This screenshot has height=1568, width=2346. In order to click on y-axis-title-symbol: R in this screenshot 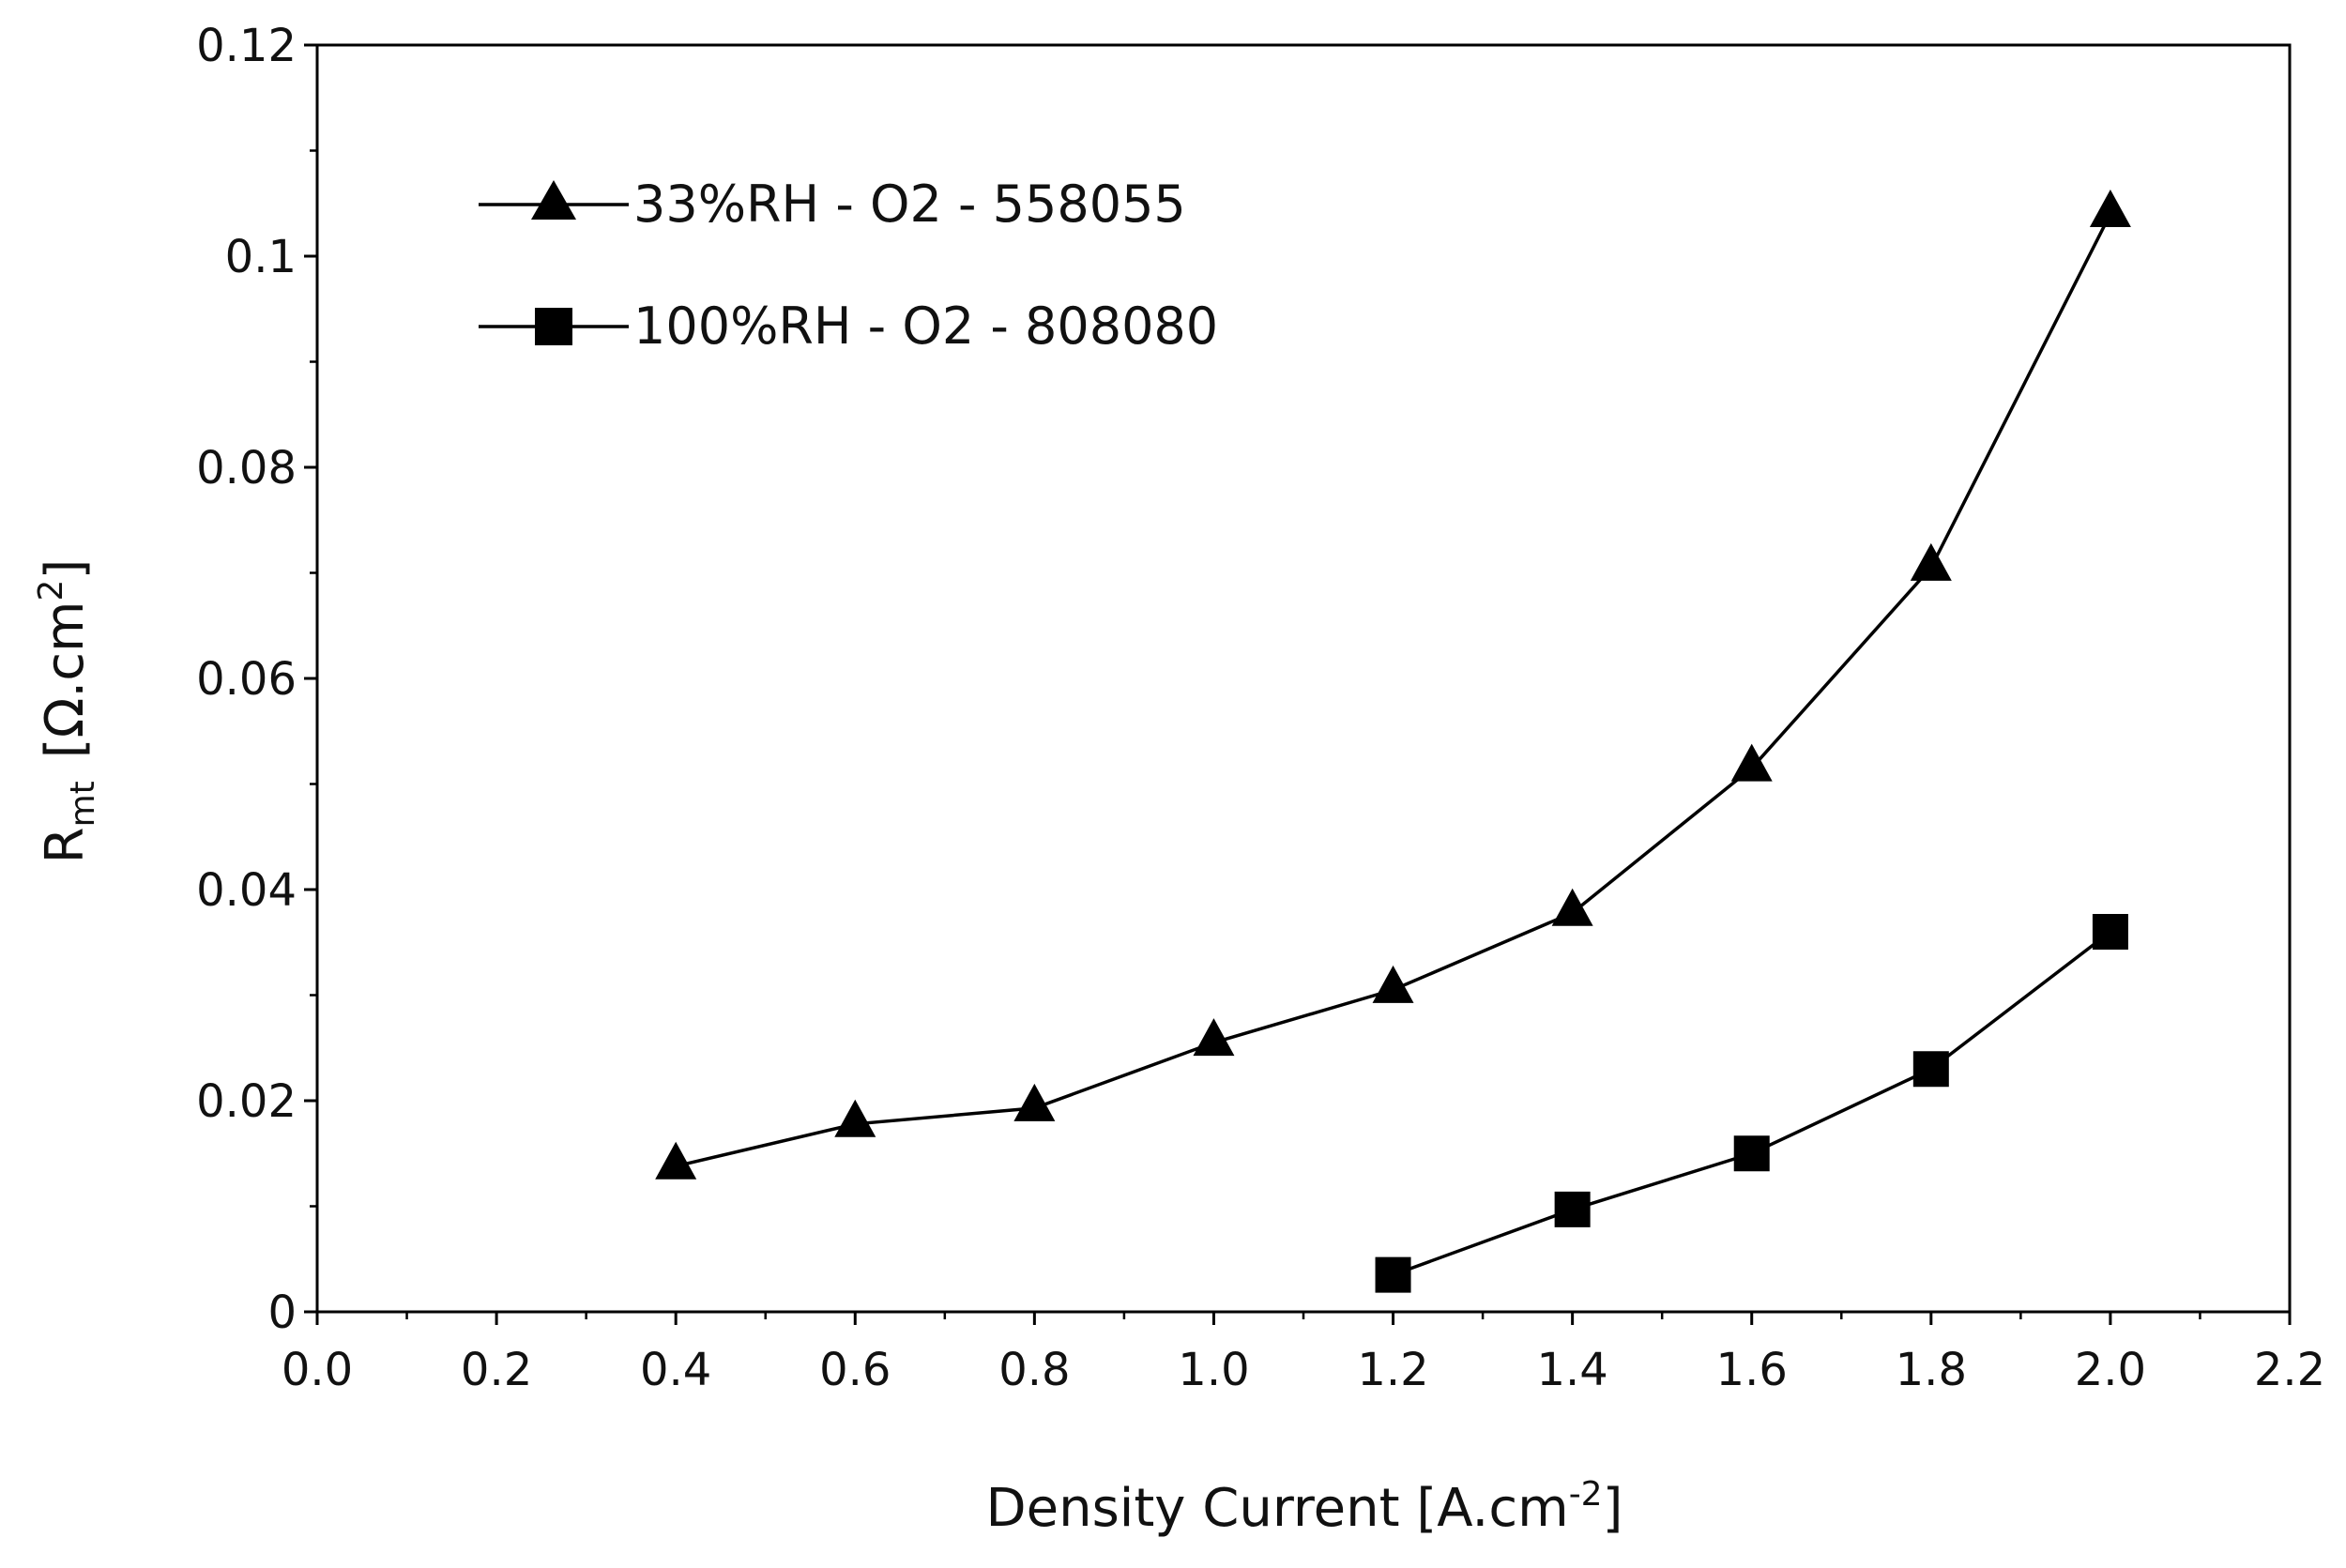, I will do `click(65, 845)`.